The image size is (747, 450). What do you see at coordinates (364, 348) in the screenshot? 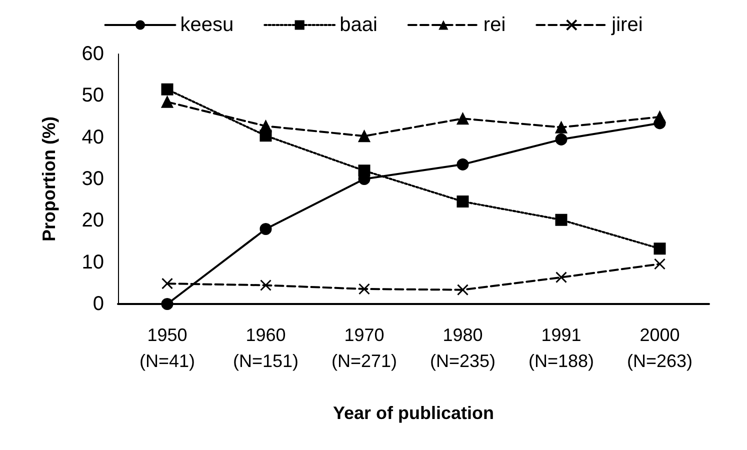
I see `x-tick-label: 1970 (N=271)` at bounding box center [364, 348].